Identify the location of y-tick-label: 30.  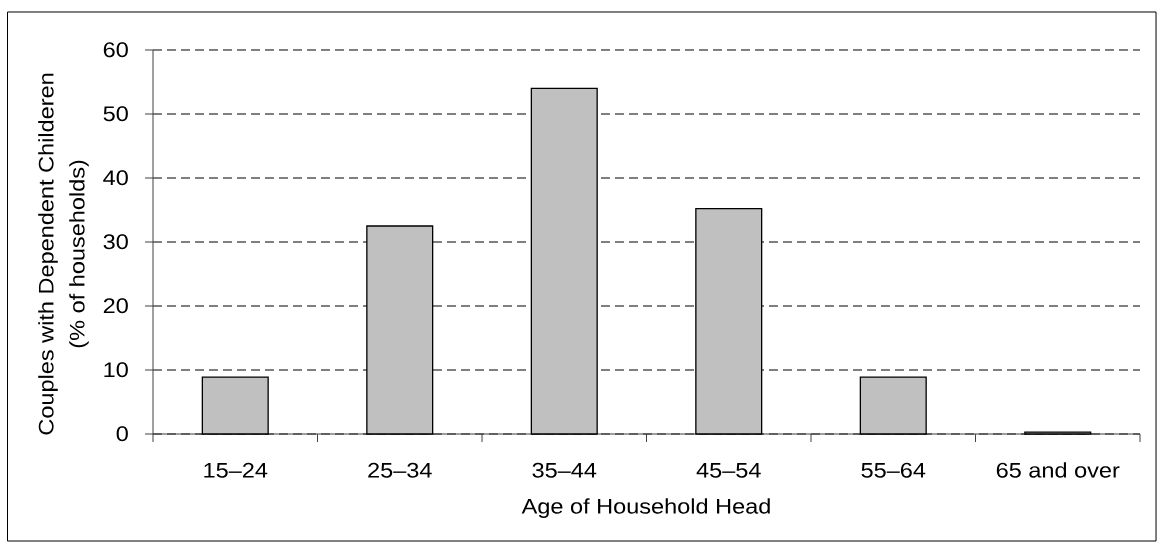
(115, 242).